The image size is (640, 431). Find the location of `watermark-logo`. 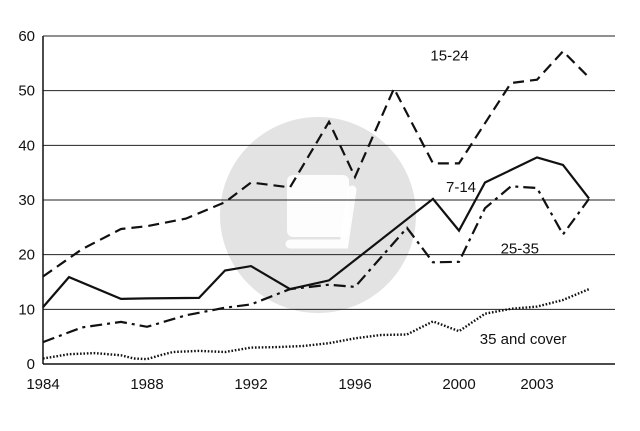

watermark-logo is located at coordinates (318, 215).